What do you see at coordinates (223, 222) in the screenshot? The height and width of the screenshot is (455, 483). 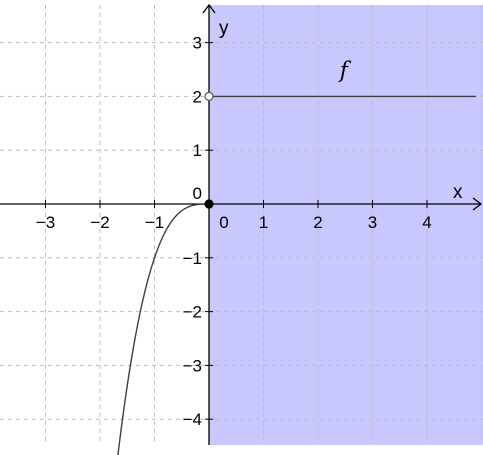 I see `x-tick-label: 0` at bounding box center [223, 222].